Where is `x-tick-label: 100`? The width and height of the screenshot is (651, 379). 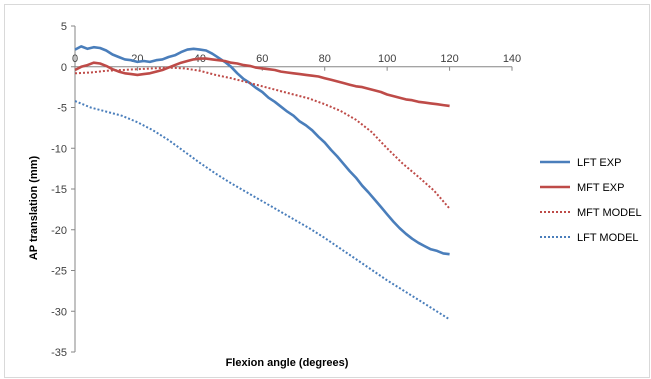 x-tick-label: 100 is located at coordinates (387, 59).